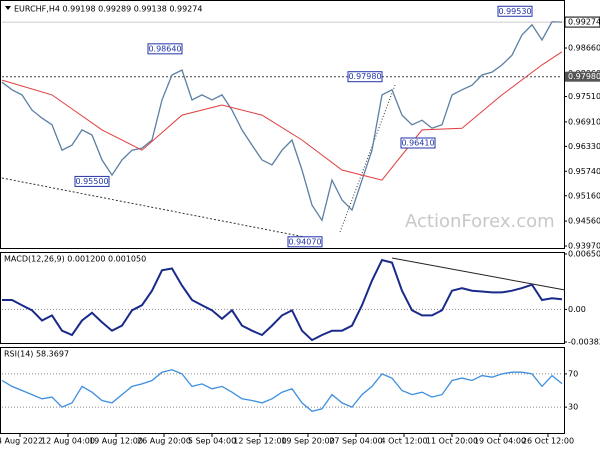  What do you see at coordinates (573, 373) in the screenshot?
I see `y-tick-label: 70` at bounding box center [573, 373].